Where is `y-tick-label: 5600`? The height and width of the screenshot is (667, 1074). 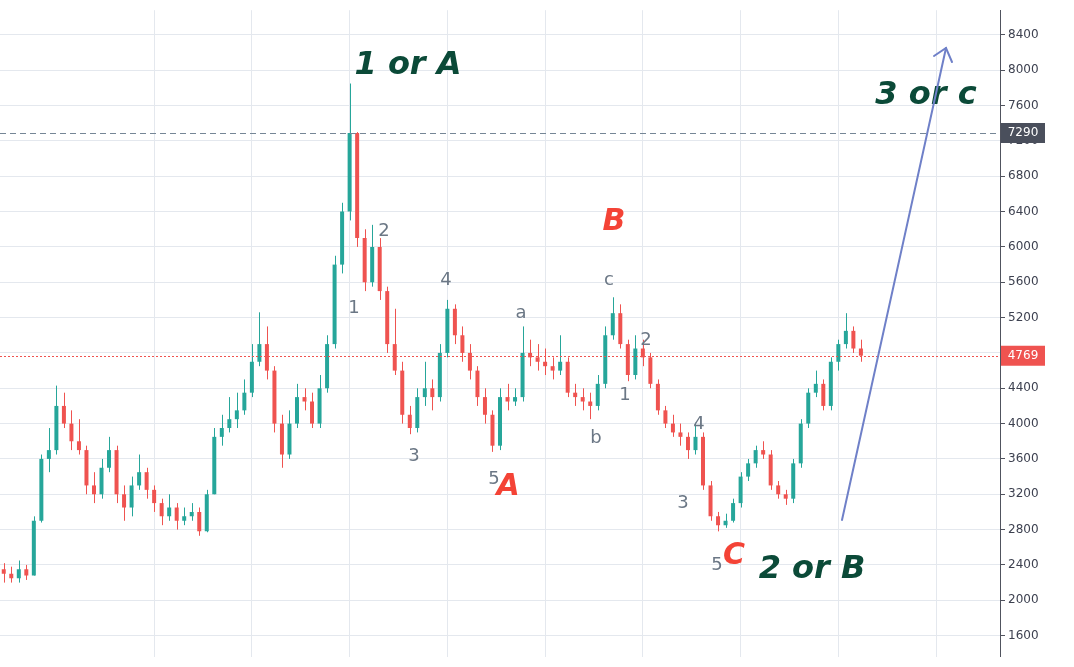 y-tick-label: 5600 is located at coordinates (1023, 281).